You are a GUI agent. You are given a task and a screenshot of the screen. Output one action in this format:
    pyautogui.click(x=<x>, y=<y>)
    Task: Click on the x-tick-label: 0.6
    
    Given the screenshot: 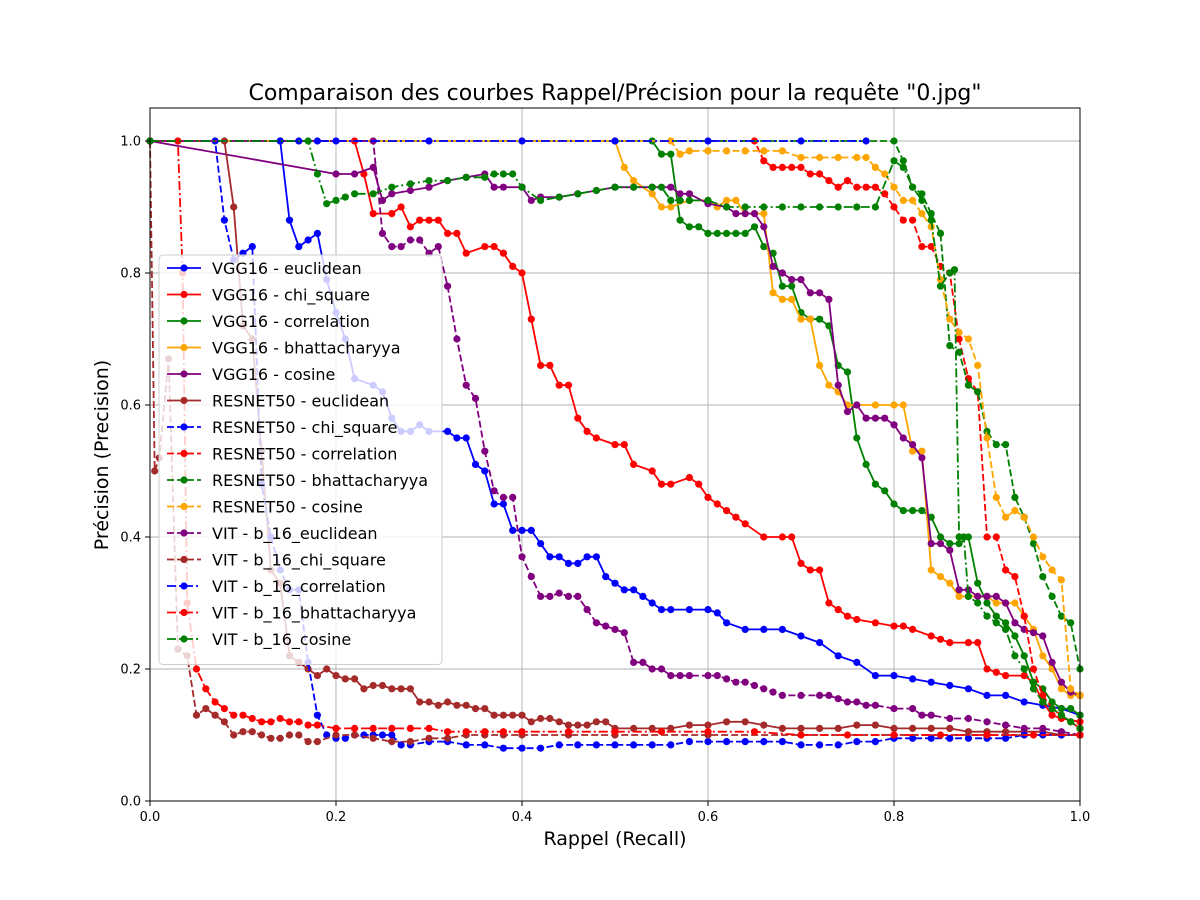 What is the action you would take?
    pyautogui.click(x=708, y=817)
    